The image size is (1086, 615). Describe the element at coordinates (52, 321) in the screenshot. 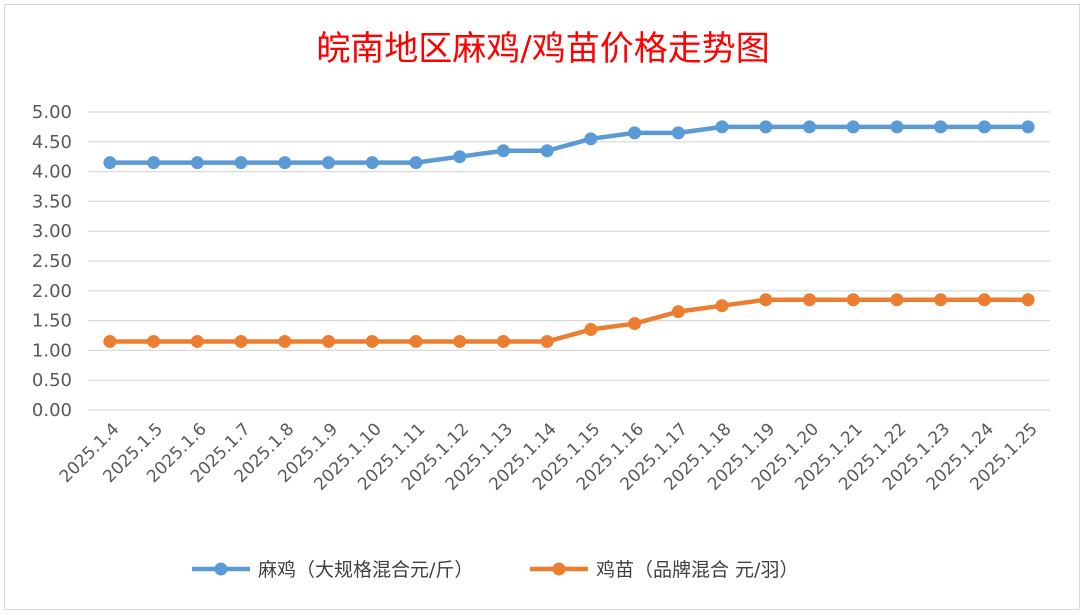

I see `y-tick-label: 1.50` at that location.